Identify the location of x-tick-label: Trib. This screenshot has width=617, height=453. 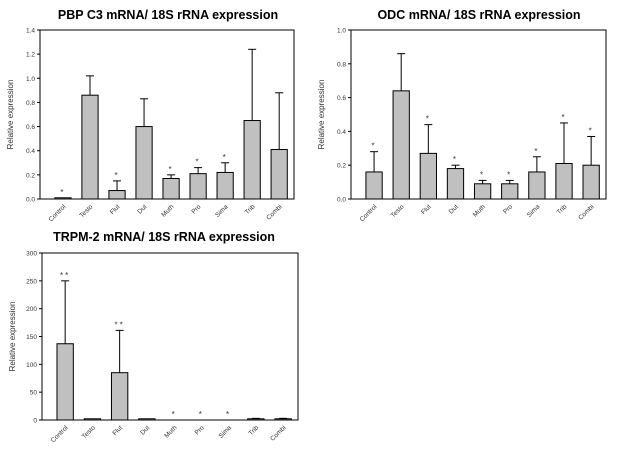
(254, 430).